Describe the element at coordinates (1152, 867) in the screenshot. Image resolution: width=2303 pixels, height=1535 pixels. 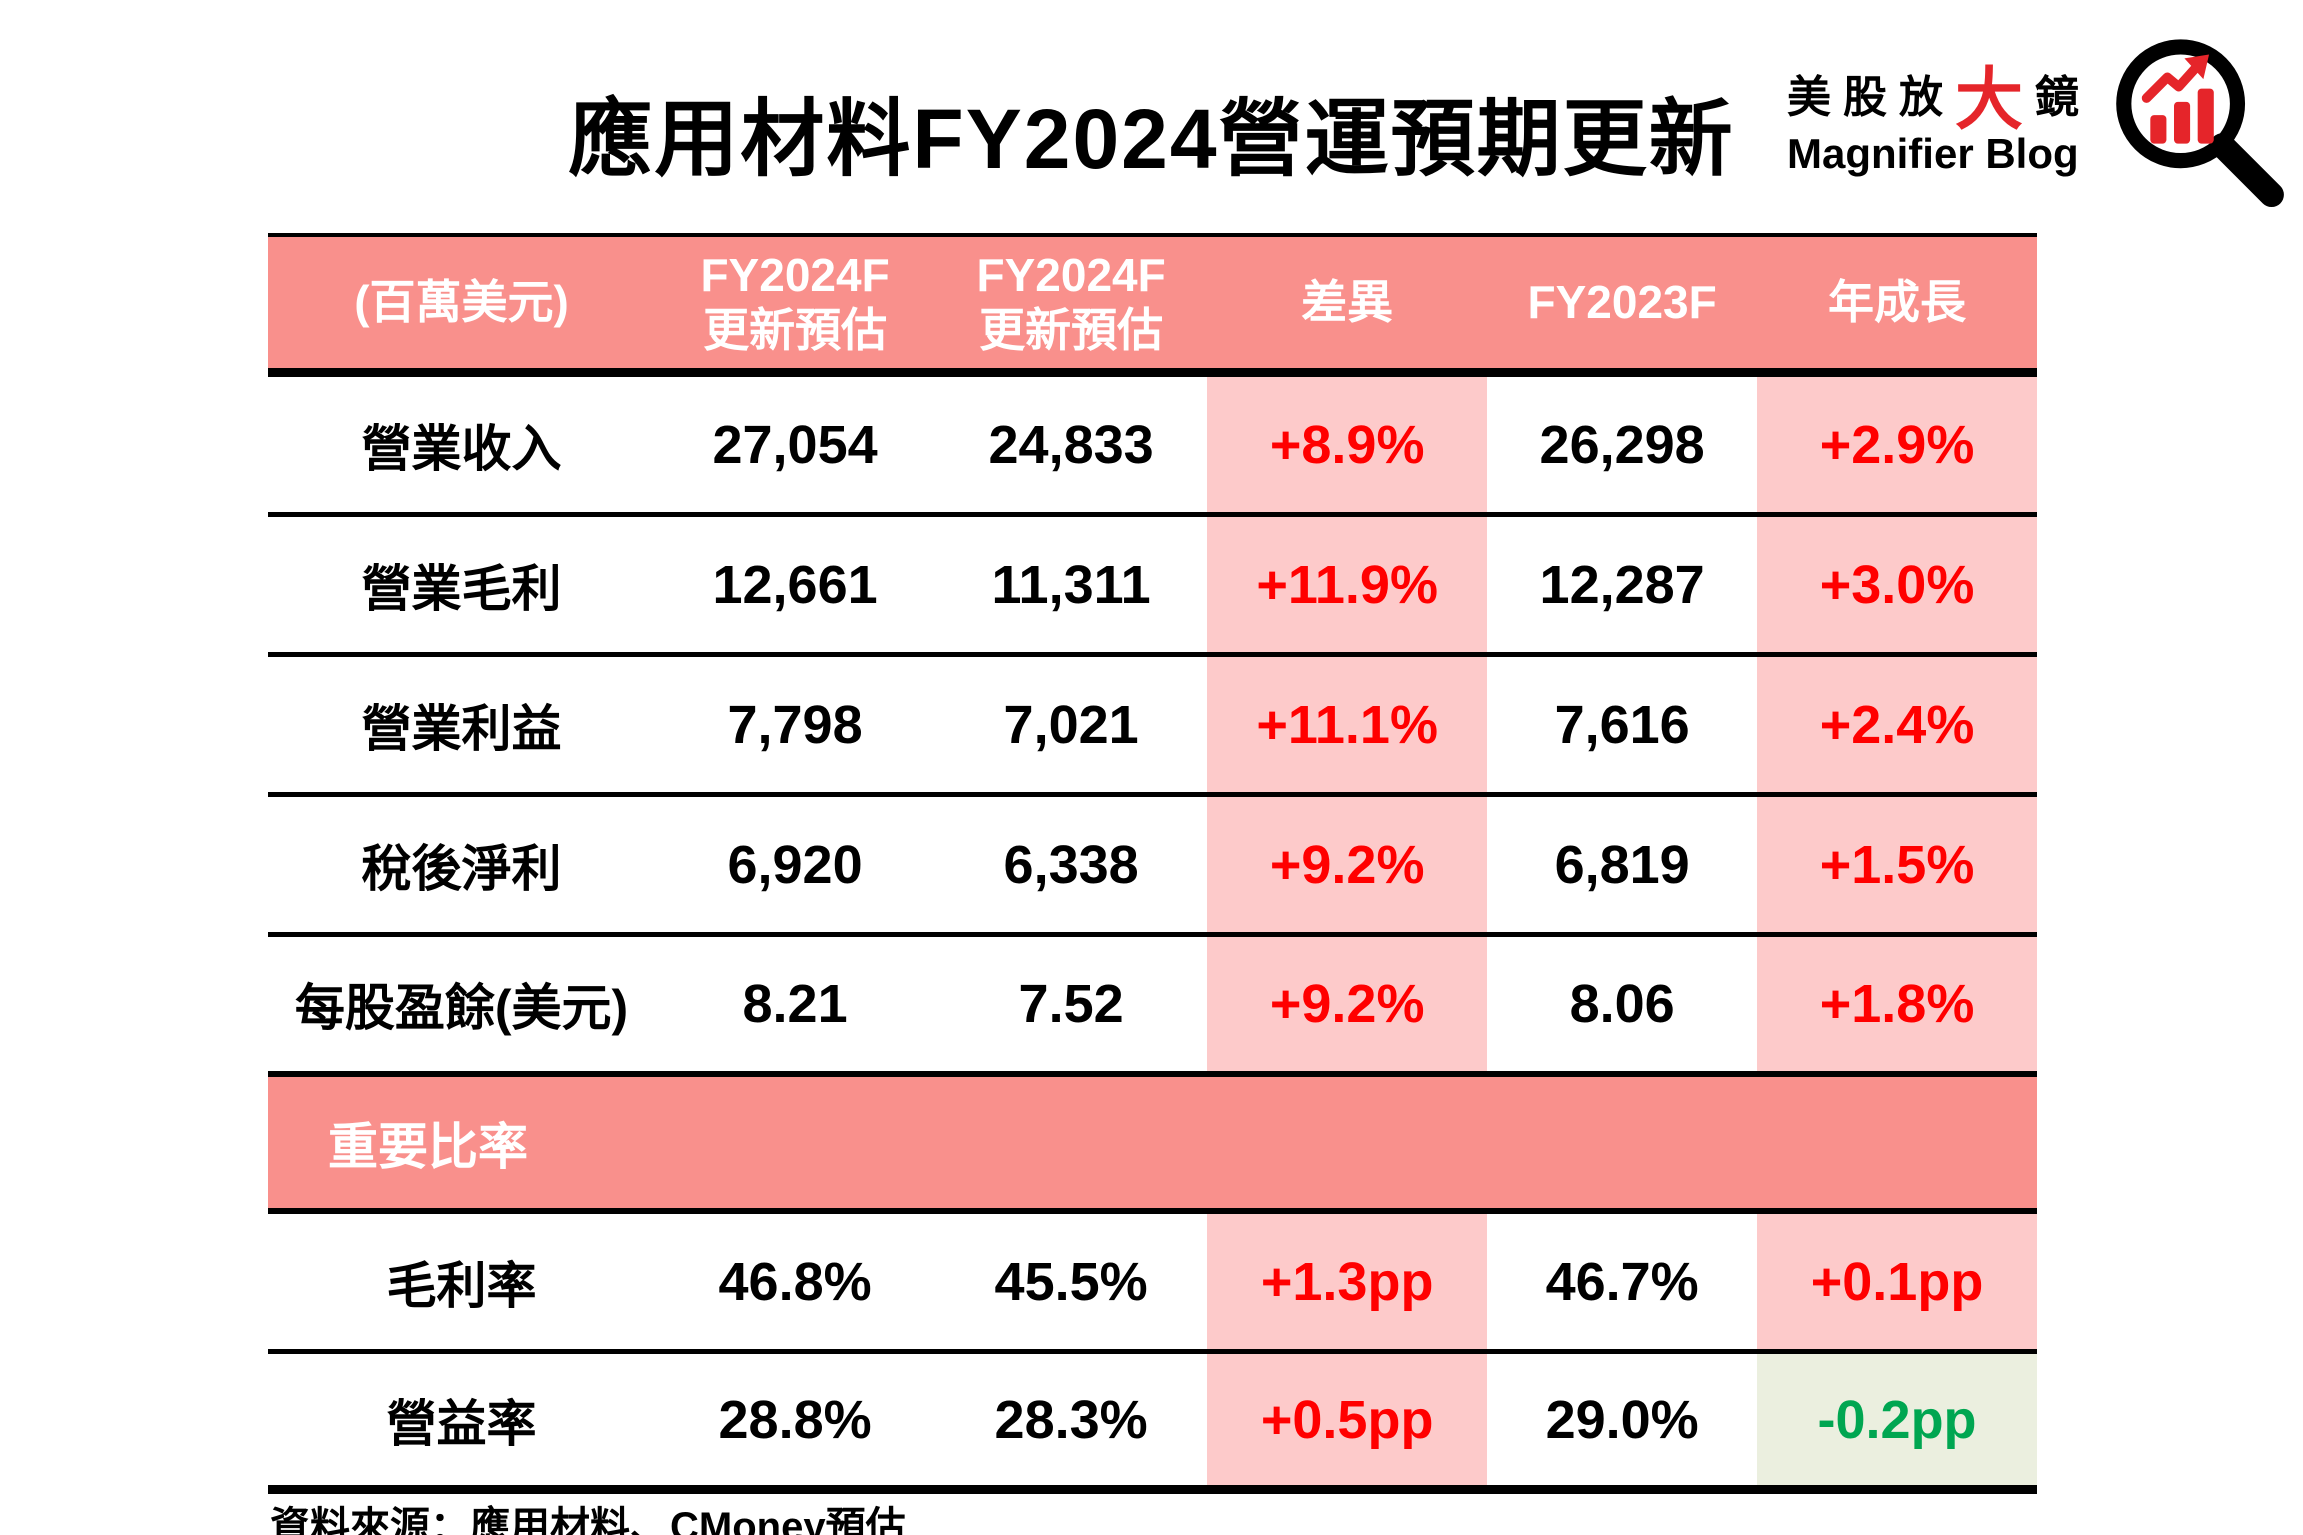
I see `table-row-net-income: 稅後淨利 6,920 6,338 +9.2% 6,819 +1.5%` at that location.